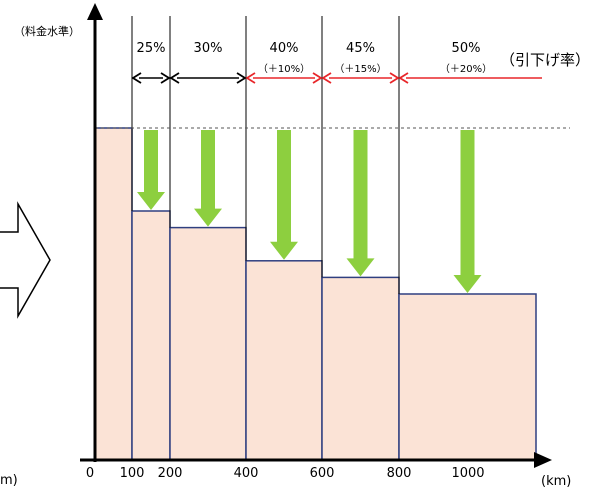  I want to click on x-tick-label-1: 100, so click(132, 473).